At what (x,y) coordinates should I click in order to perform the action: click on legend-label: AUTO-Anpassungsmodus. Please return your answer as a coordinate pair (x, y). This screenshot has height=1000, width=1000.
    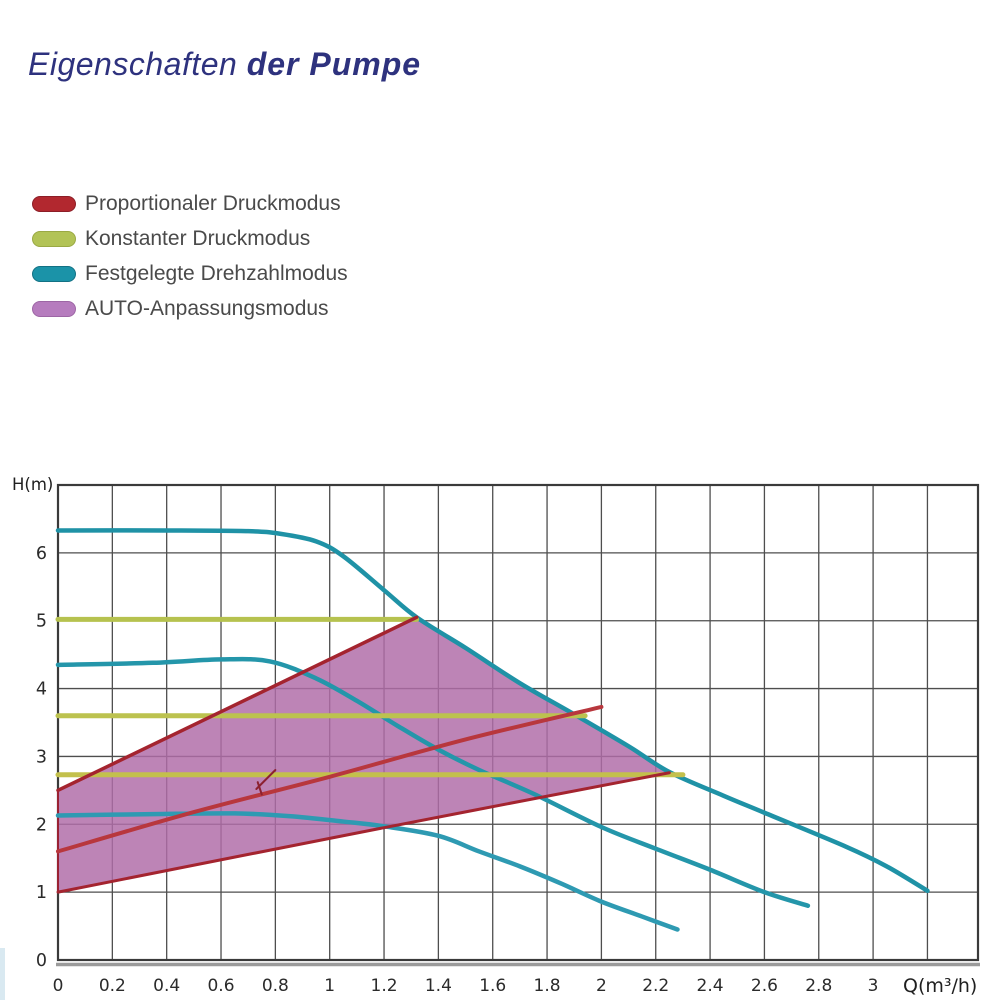
    Looking at the image, I should click on (207, 308).